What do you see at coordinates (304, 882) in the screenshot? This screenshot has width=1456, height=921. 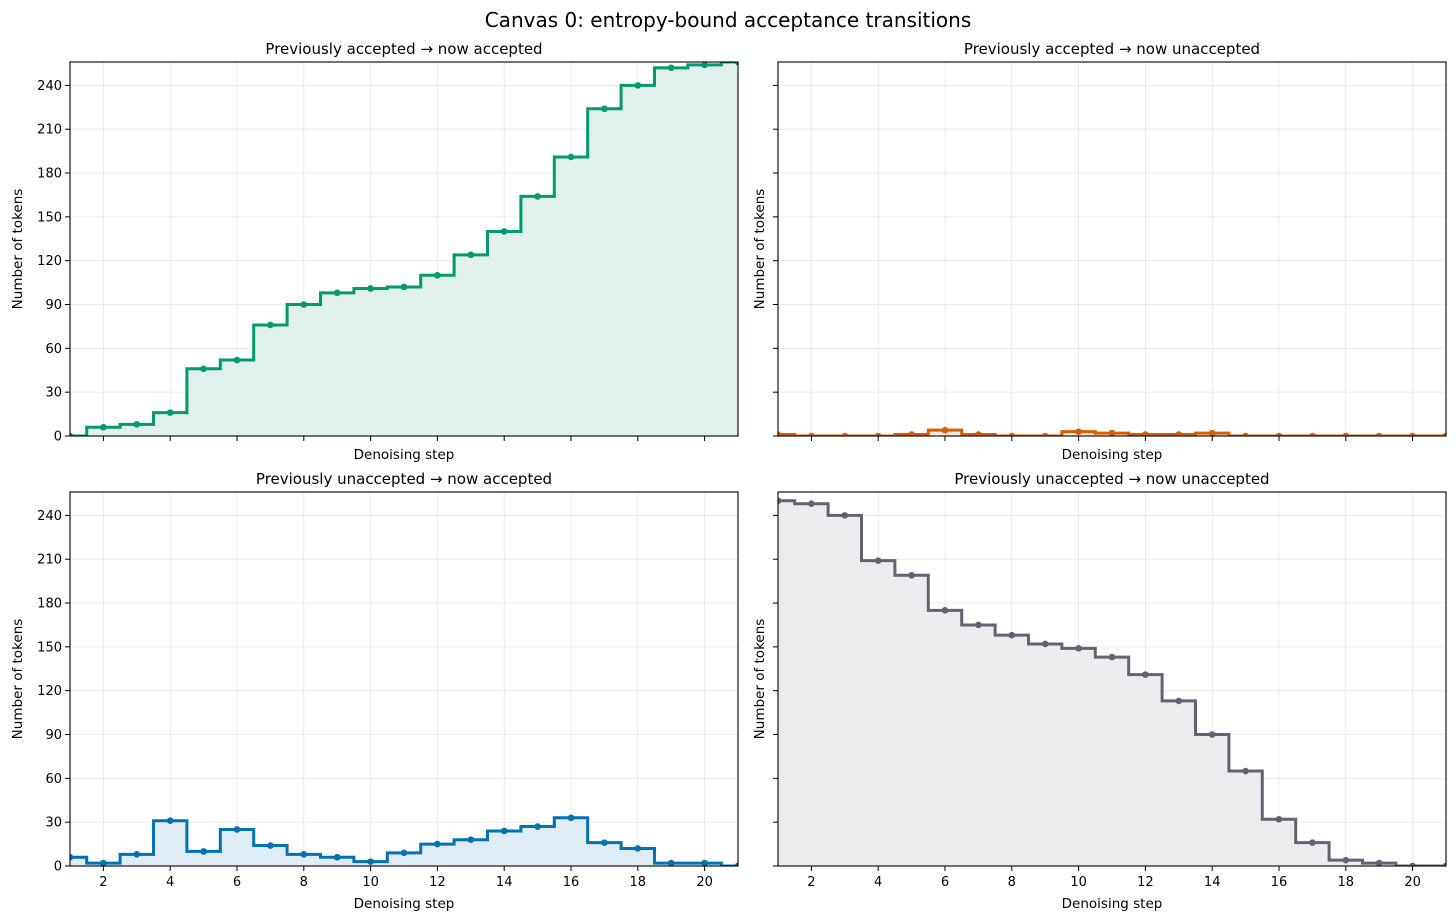 I see `x-tick-label-8: 8` at bounding box center [304, 882].